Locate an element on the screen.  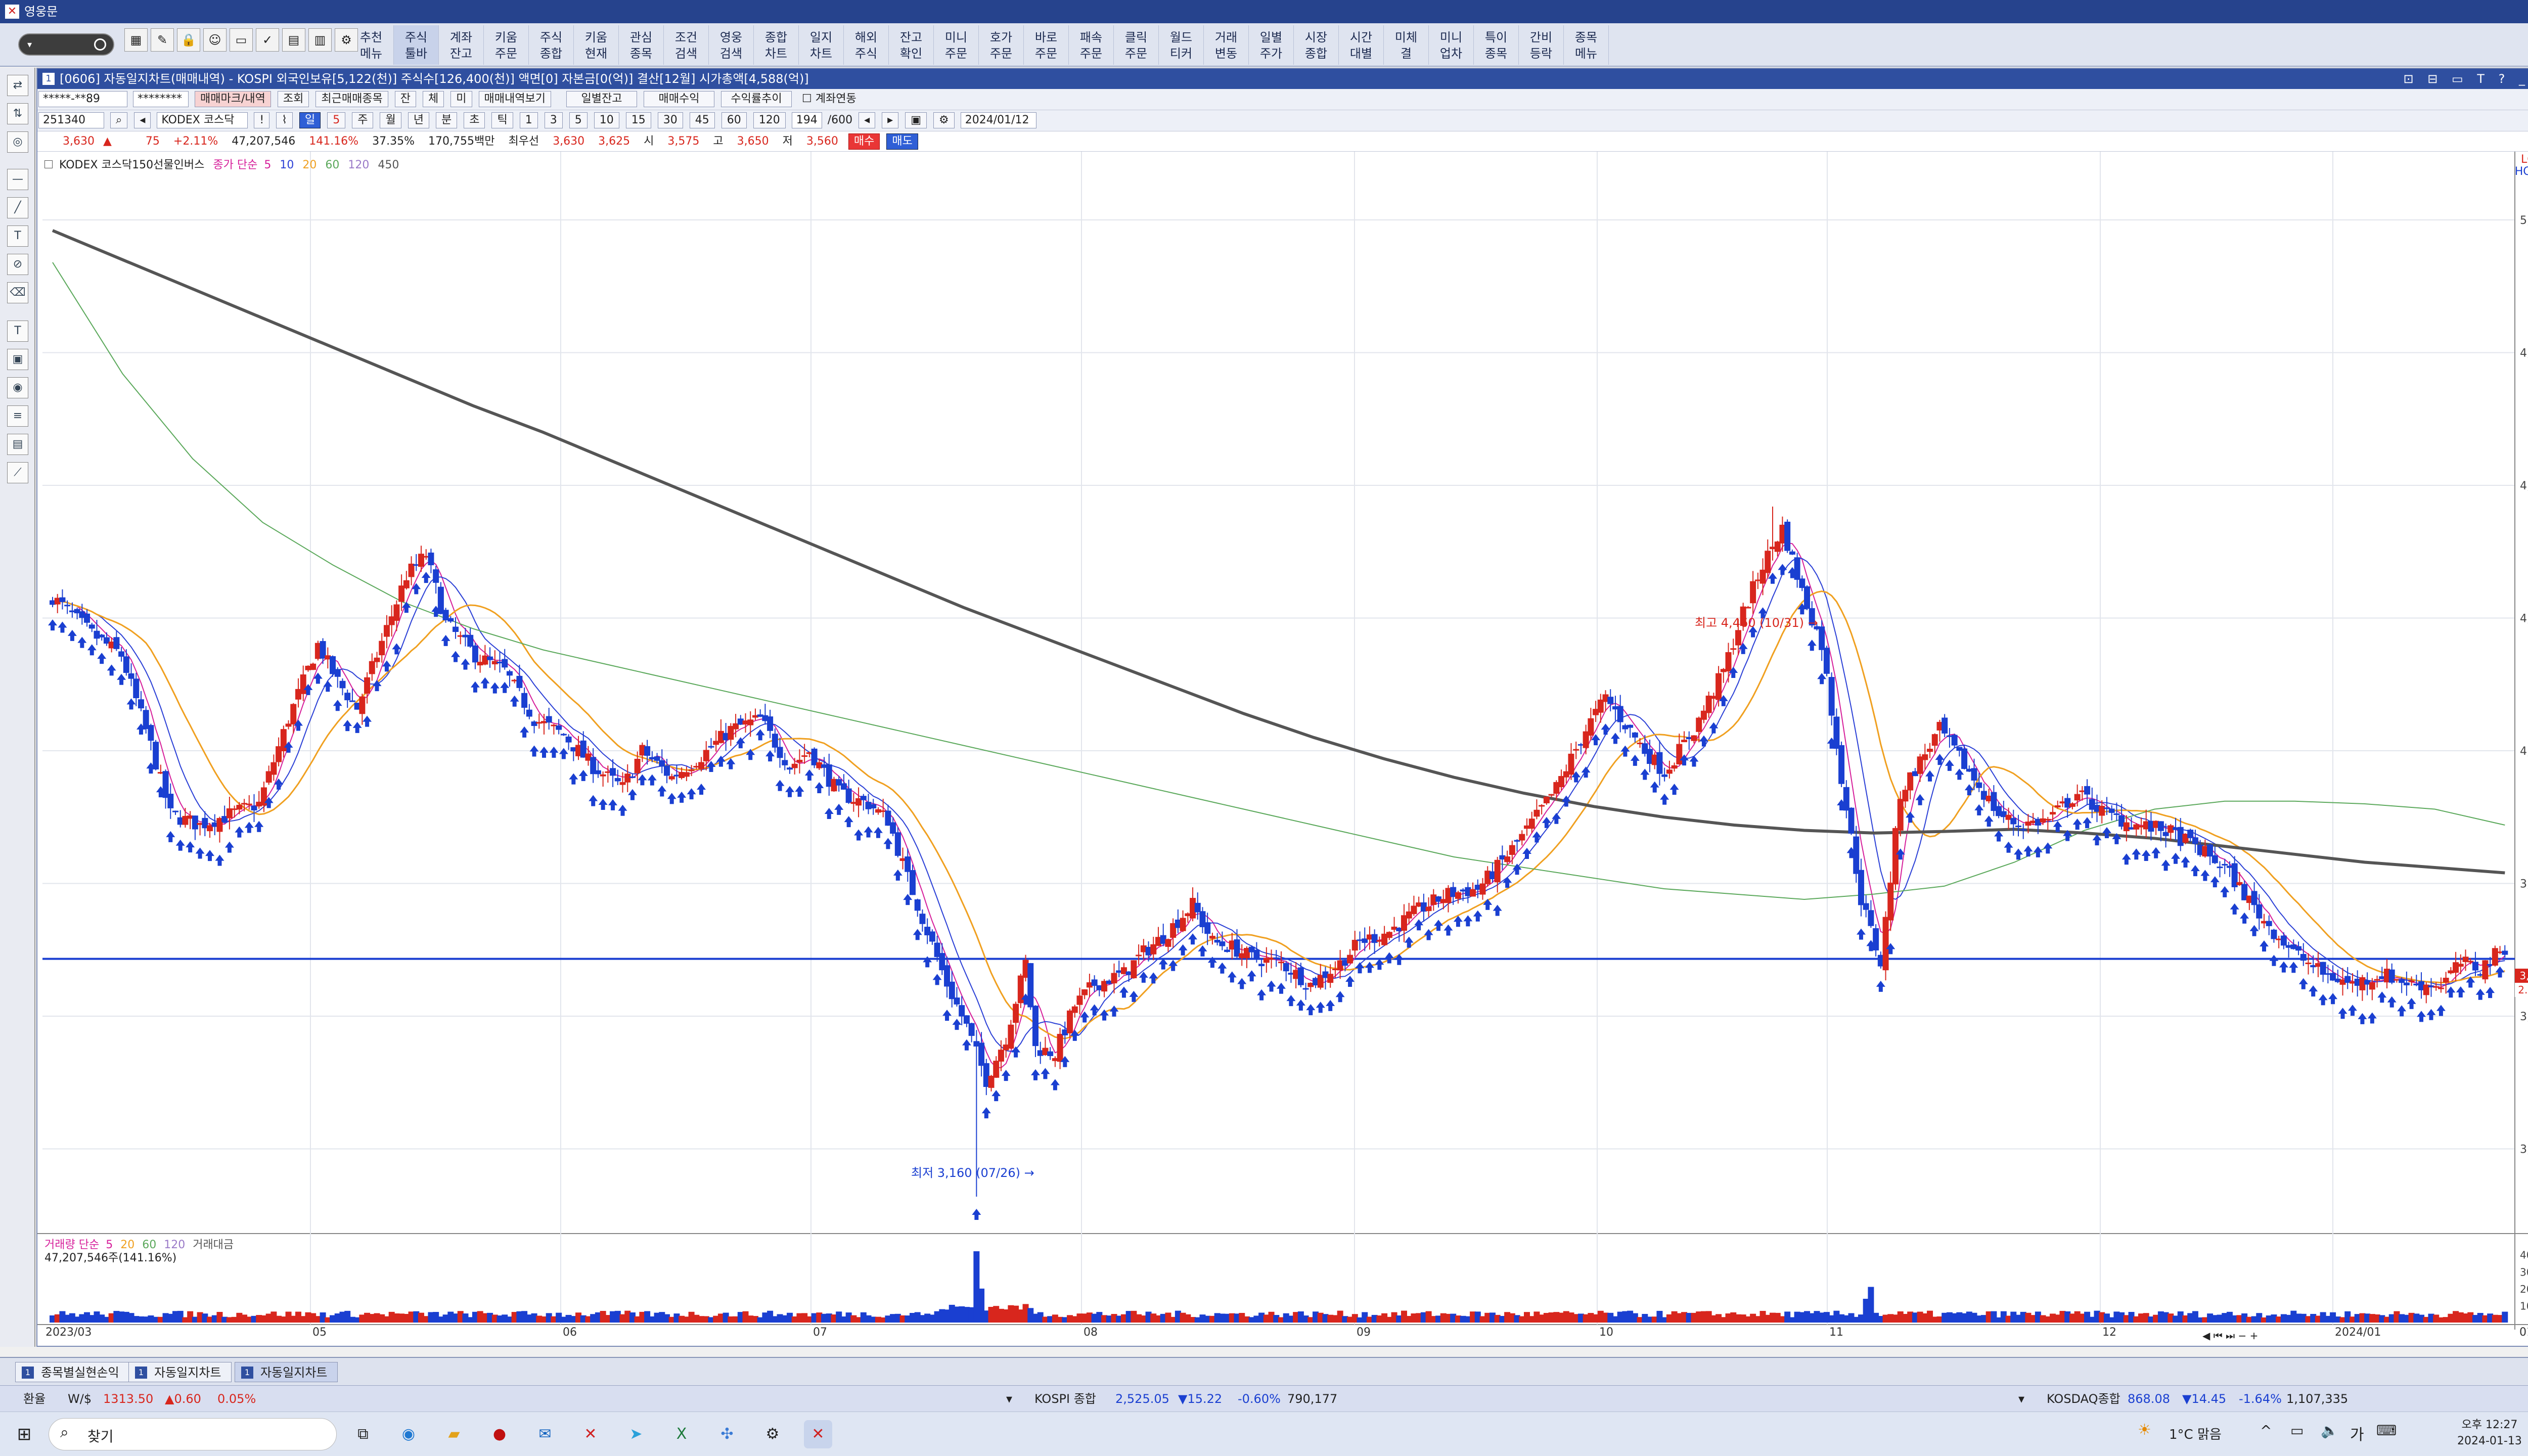
kiwoom-active-app-icon: ✕ is located at coordinates (818, 1434).